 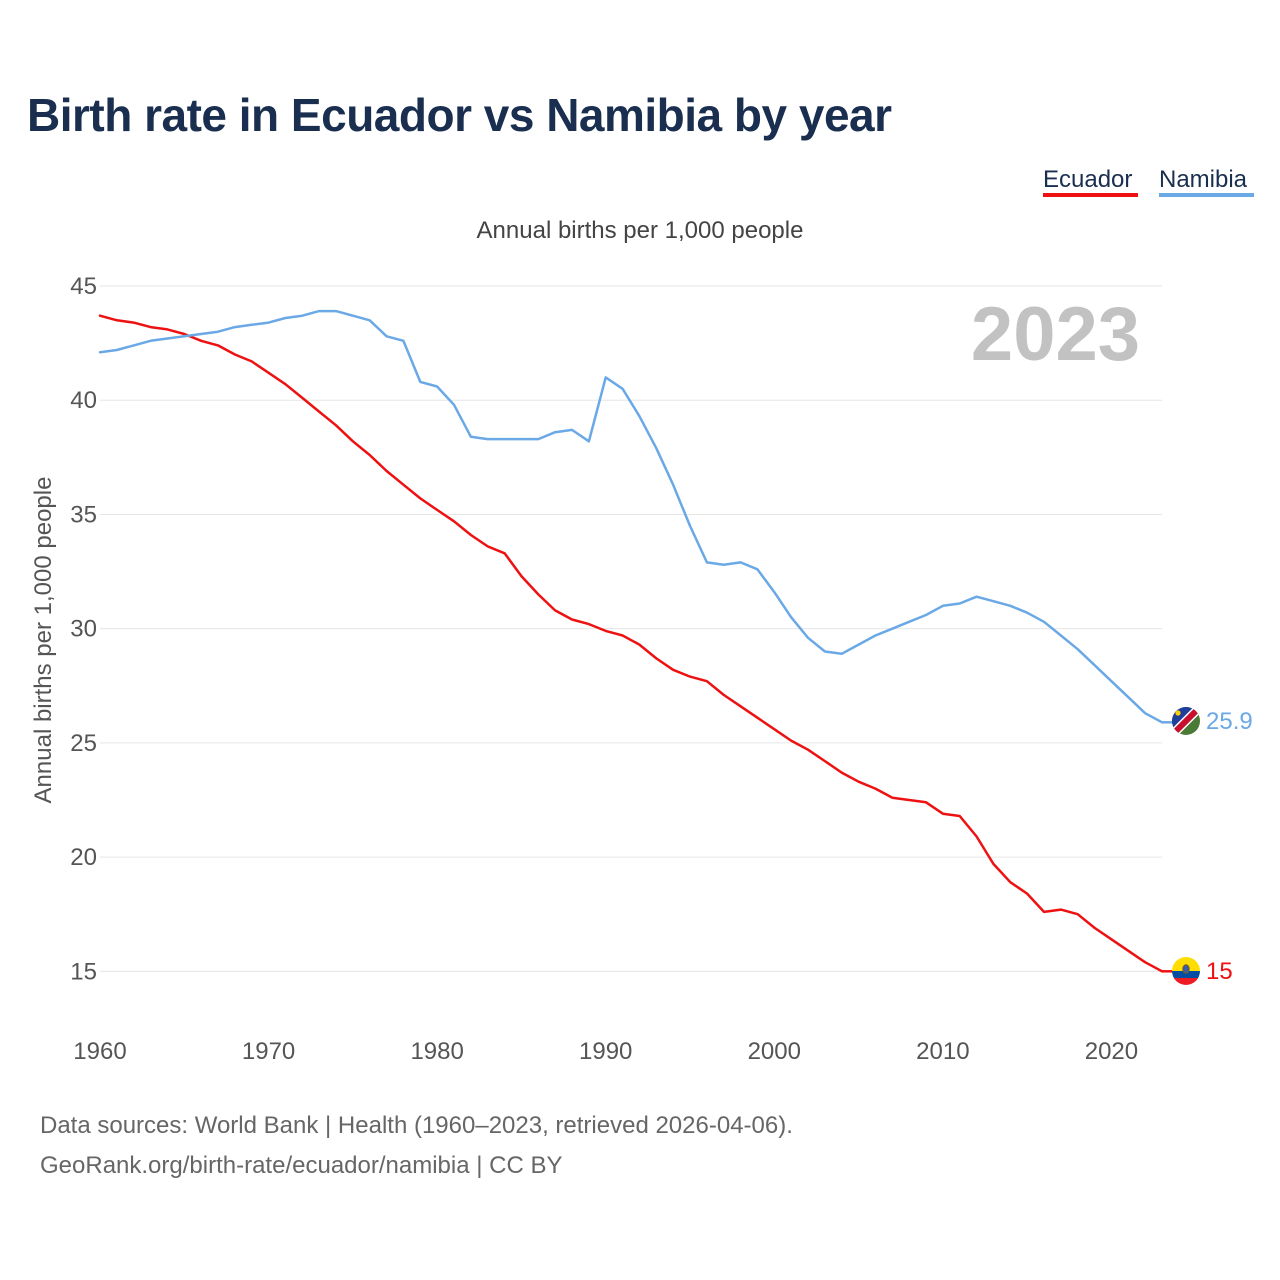 I want to click on x-axis-ticks: 1960 1970 1980 1990 2000 2010 2020, so click(x=605, y=1051).